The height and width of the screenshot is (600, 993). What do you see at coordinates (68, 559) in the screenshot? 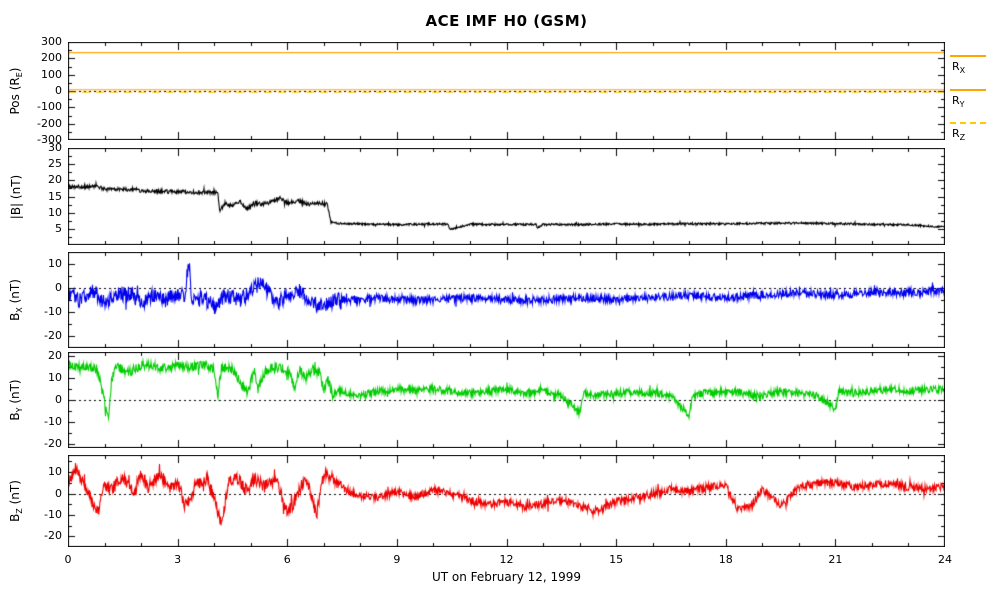
I see `x-tick-label: 0` at bounding box center [68, 559].